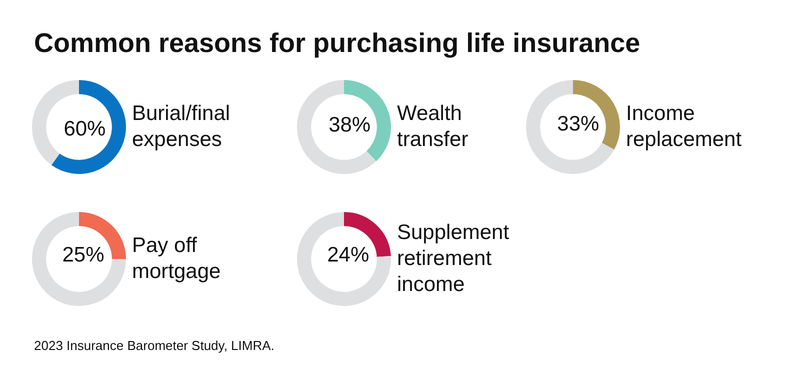 Image resolution: width=800 pixels, height=386 pixels. I want to click on text: 2023 Insurance Barometer Study, LIMRA., so click(154, 345).